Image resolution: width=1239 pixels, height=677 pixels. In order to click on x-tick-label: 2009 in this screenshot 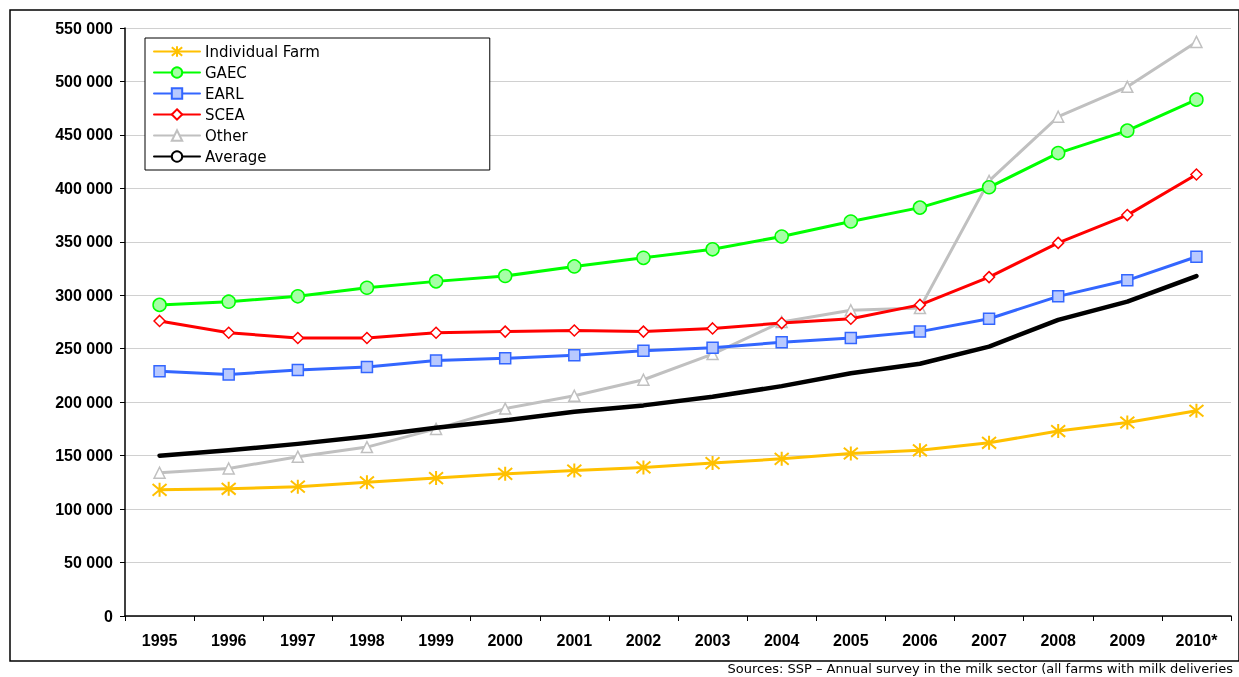, I will do `click(1127, 640)`.